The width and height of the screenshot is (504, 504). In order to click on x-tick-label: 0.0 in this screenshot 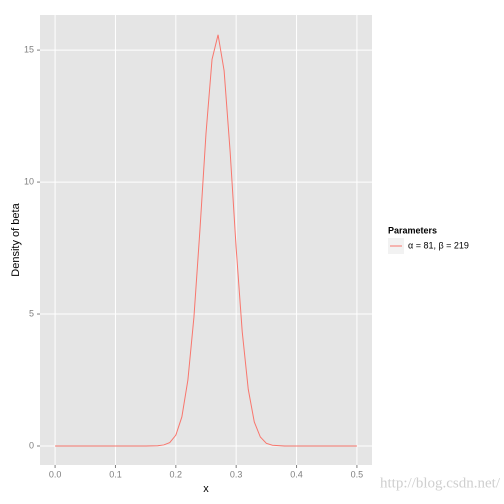, I will do `click(55, 474)`.